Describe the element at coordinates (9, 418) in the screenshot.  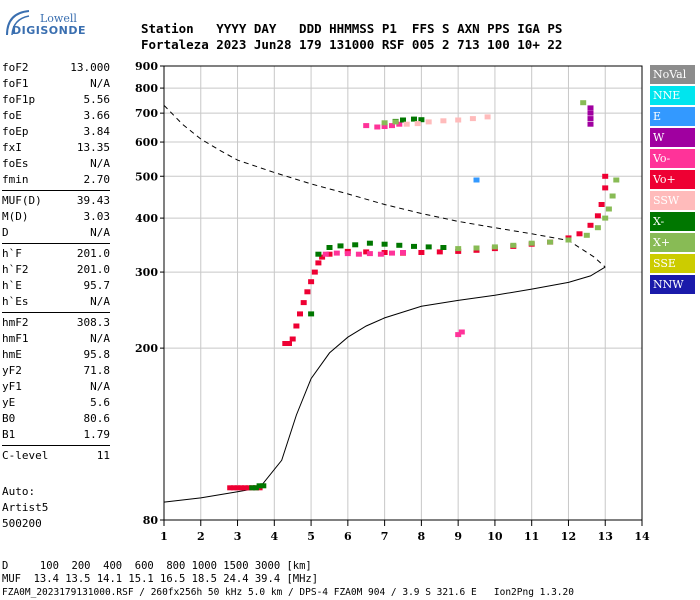
I see `param-name: B0` at that location.